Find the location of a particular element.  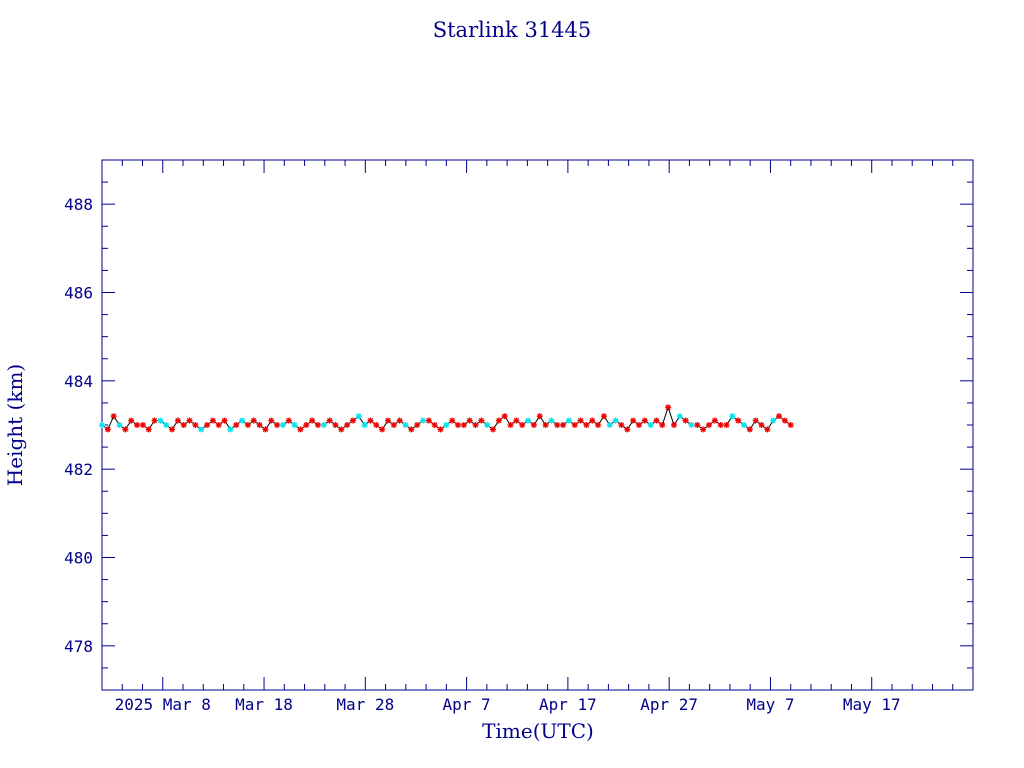

y-axis-label: Height (km) is located at coordinates (15, 425).